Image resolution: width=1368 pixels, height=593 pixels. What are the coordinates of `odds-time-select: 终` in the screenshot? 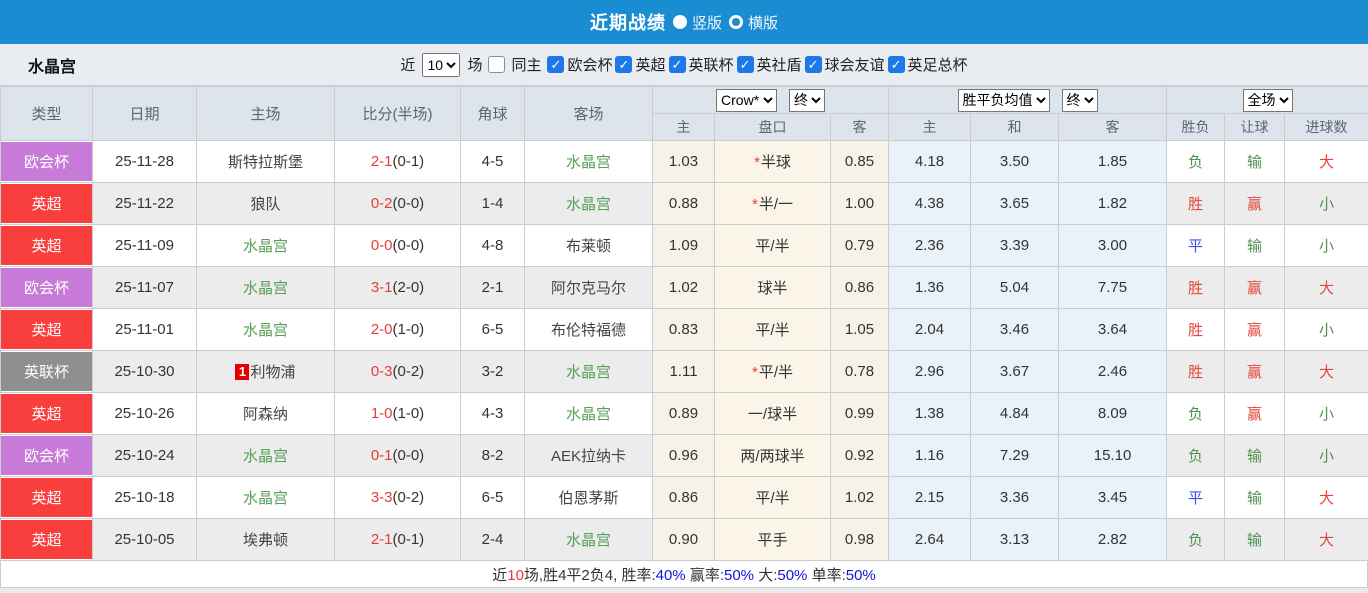 It's located at (807, 100).